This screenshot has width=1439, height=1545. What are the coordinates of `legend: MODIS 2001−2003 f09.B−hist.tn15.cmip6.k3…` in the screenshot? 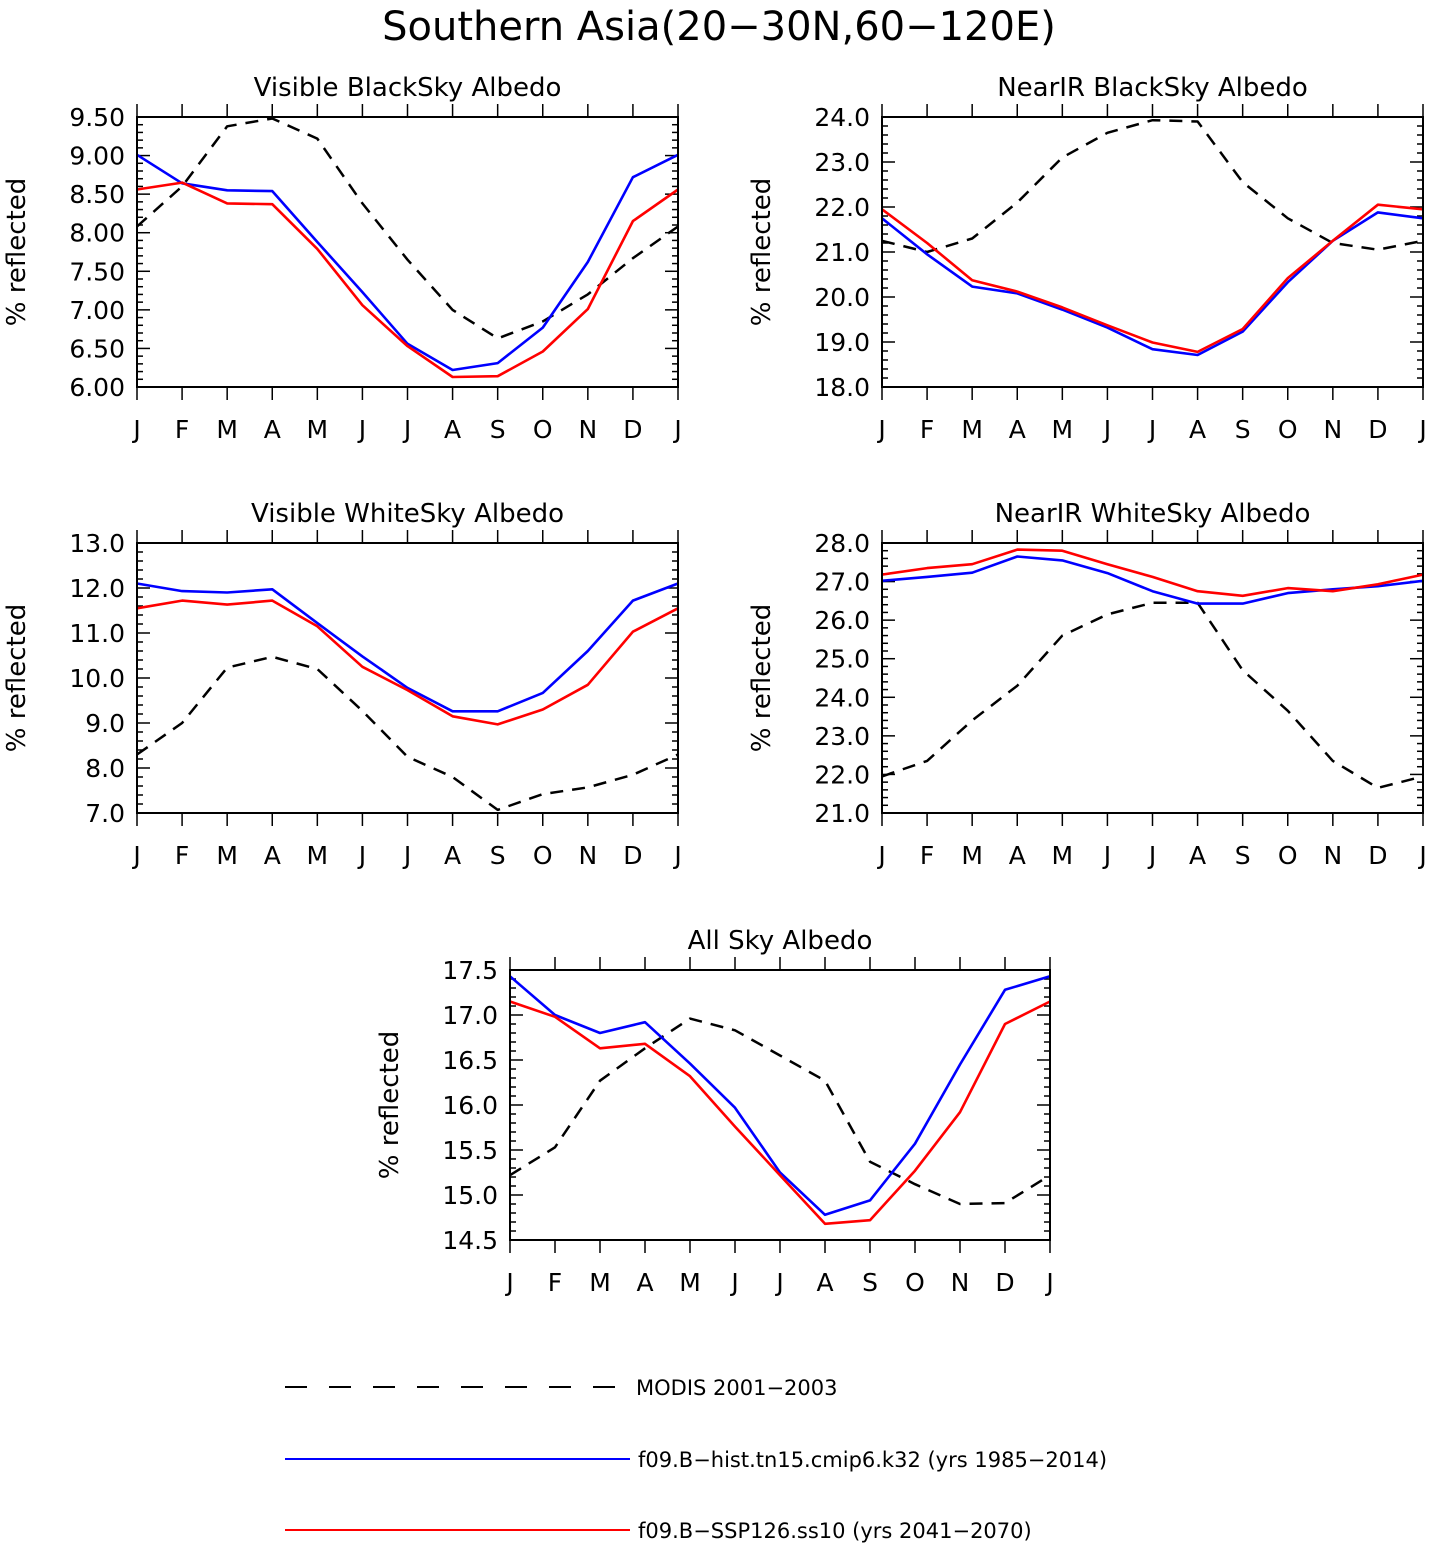 It's located at (696, 1459).